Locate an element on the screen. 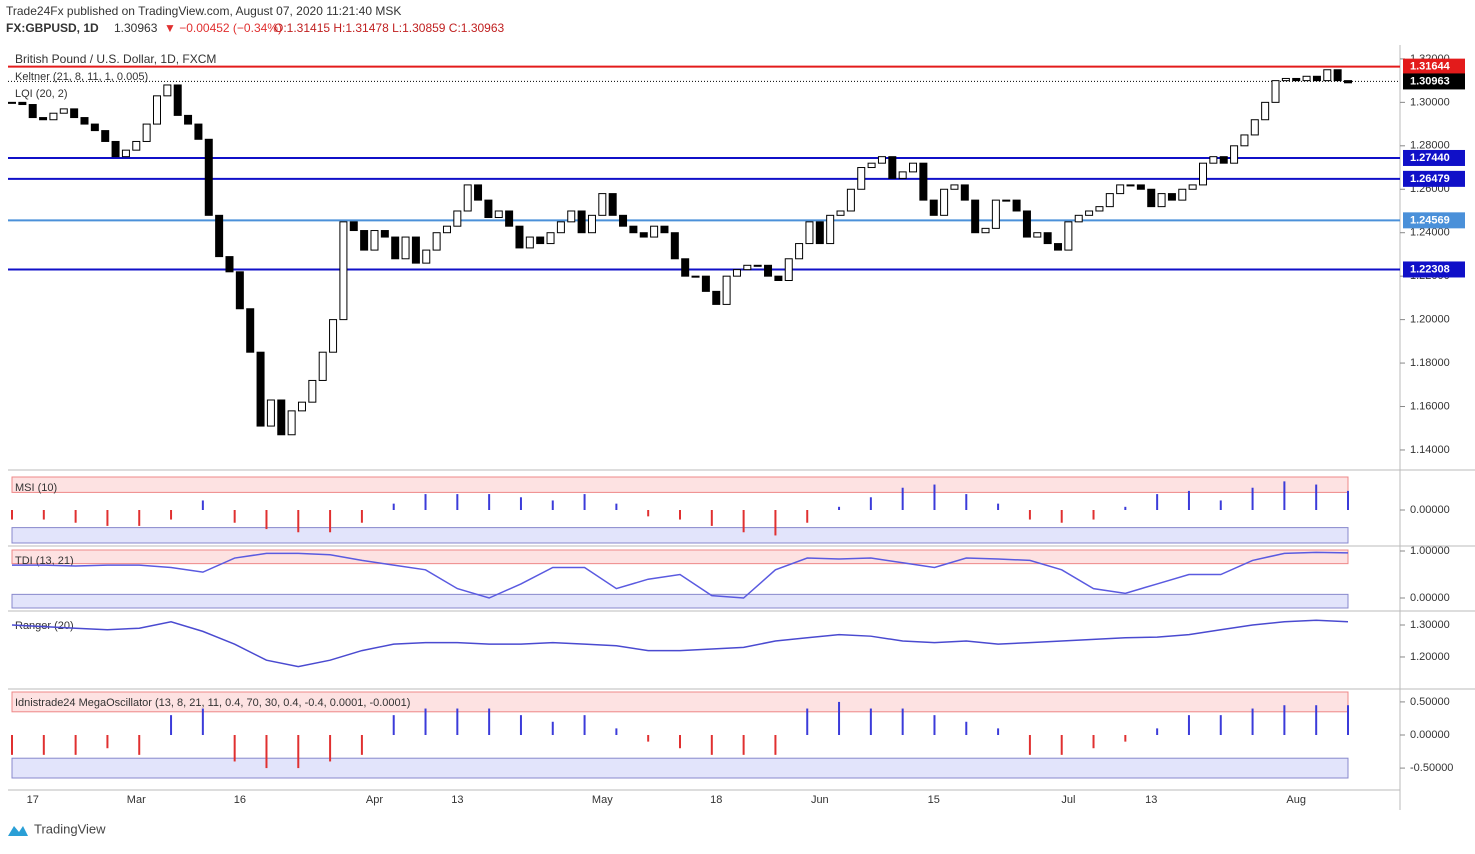 The image size is (1475, 854). level-label: 1.31644 is located at coordinates (1430, 67).